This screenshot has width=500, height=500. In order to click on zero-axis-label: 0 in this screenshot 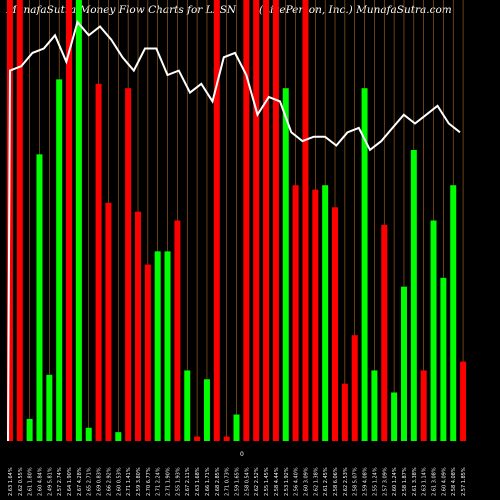, I will do `click(242, 454)`.